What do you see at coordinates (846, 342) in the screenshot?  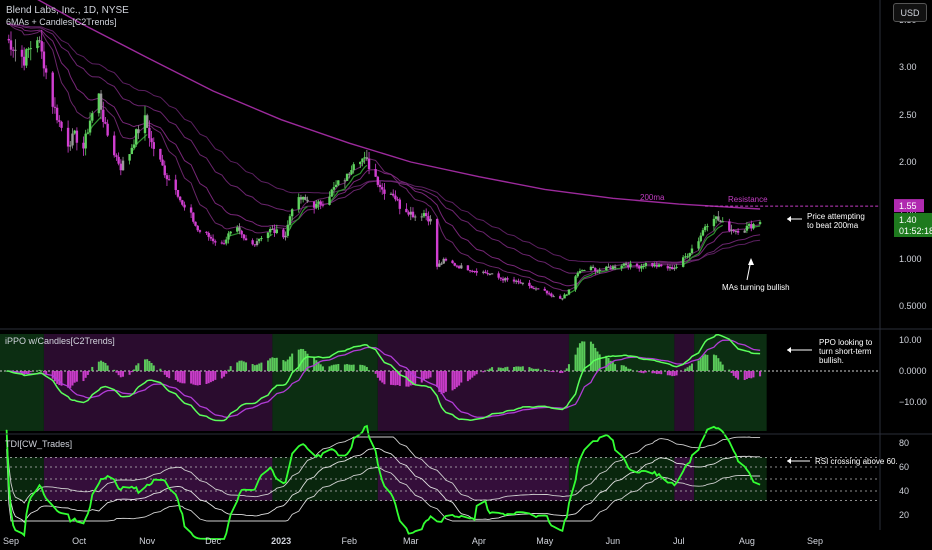 I see `annotation-text: PPO looking to` at bounding box center [846, 342].